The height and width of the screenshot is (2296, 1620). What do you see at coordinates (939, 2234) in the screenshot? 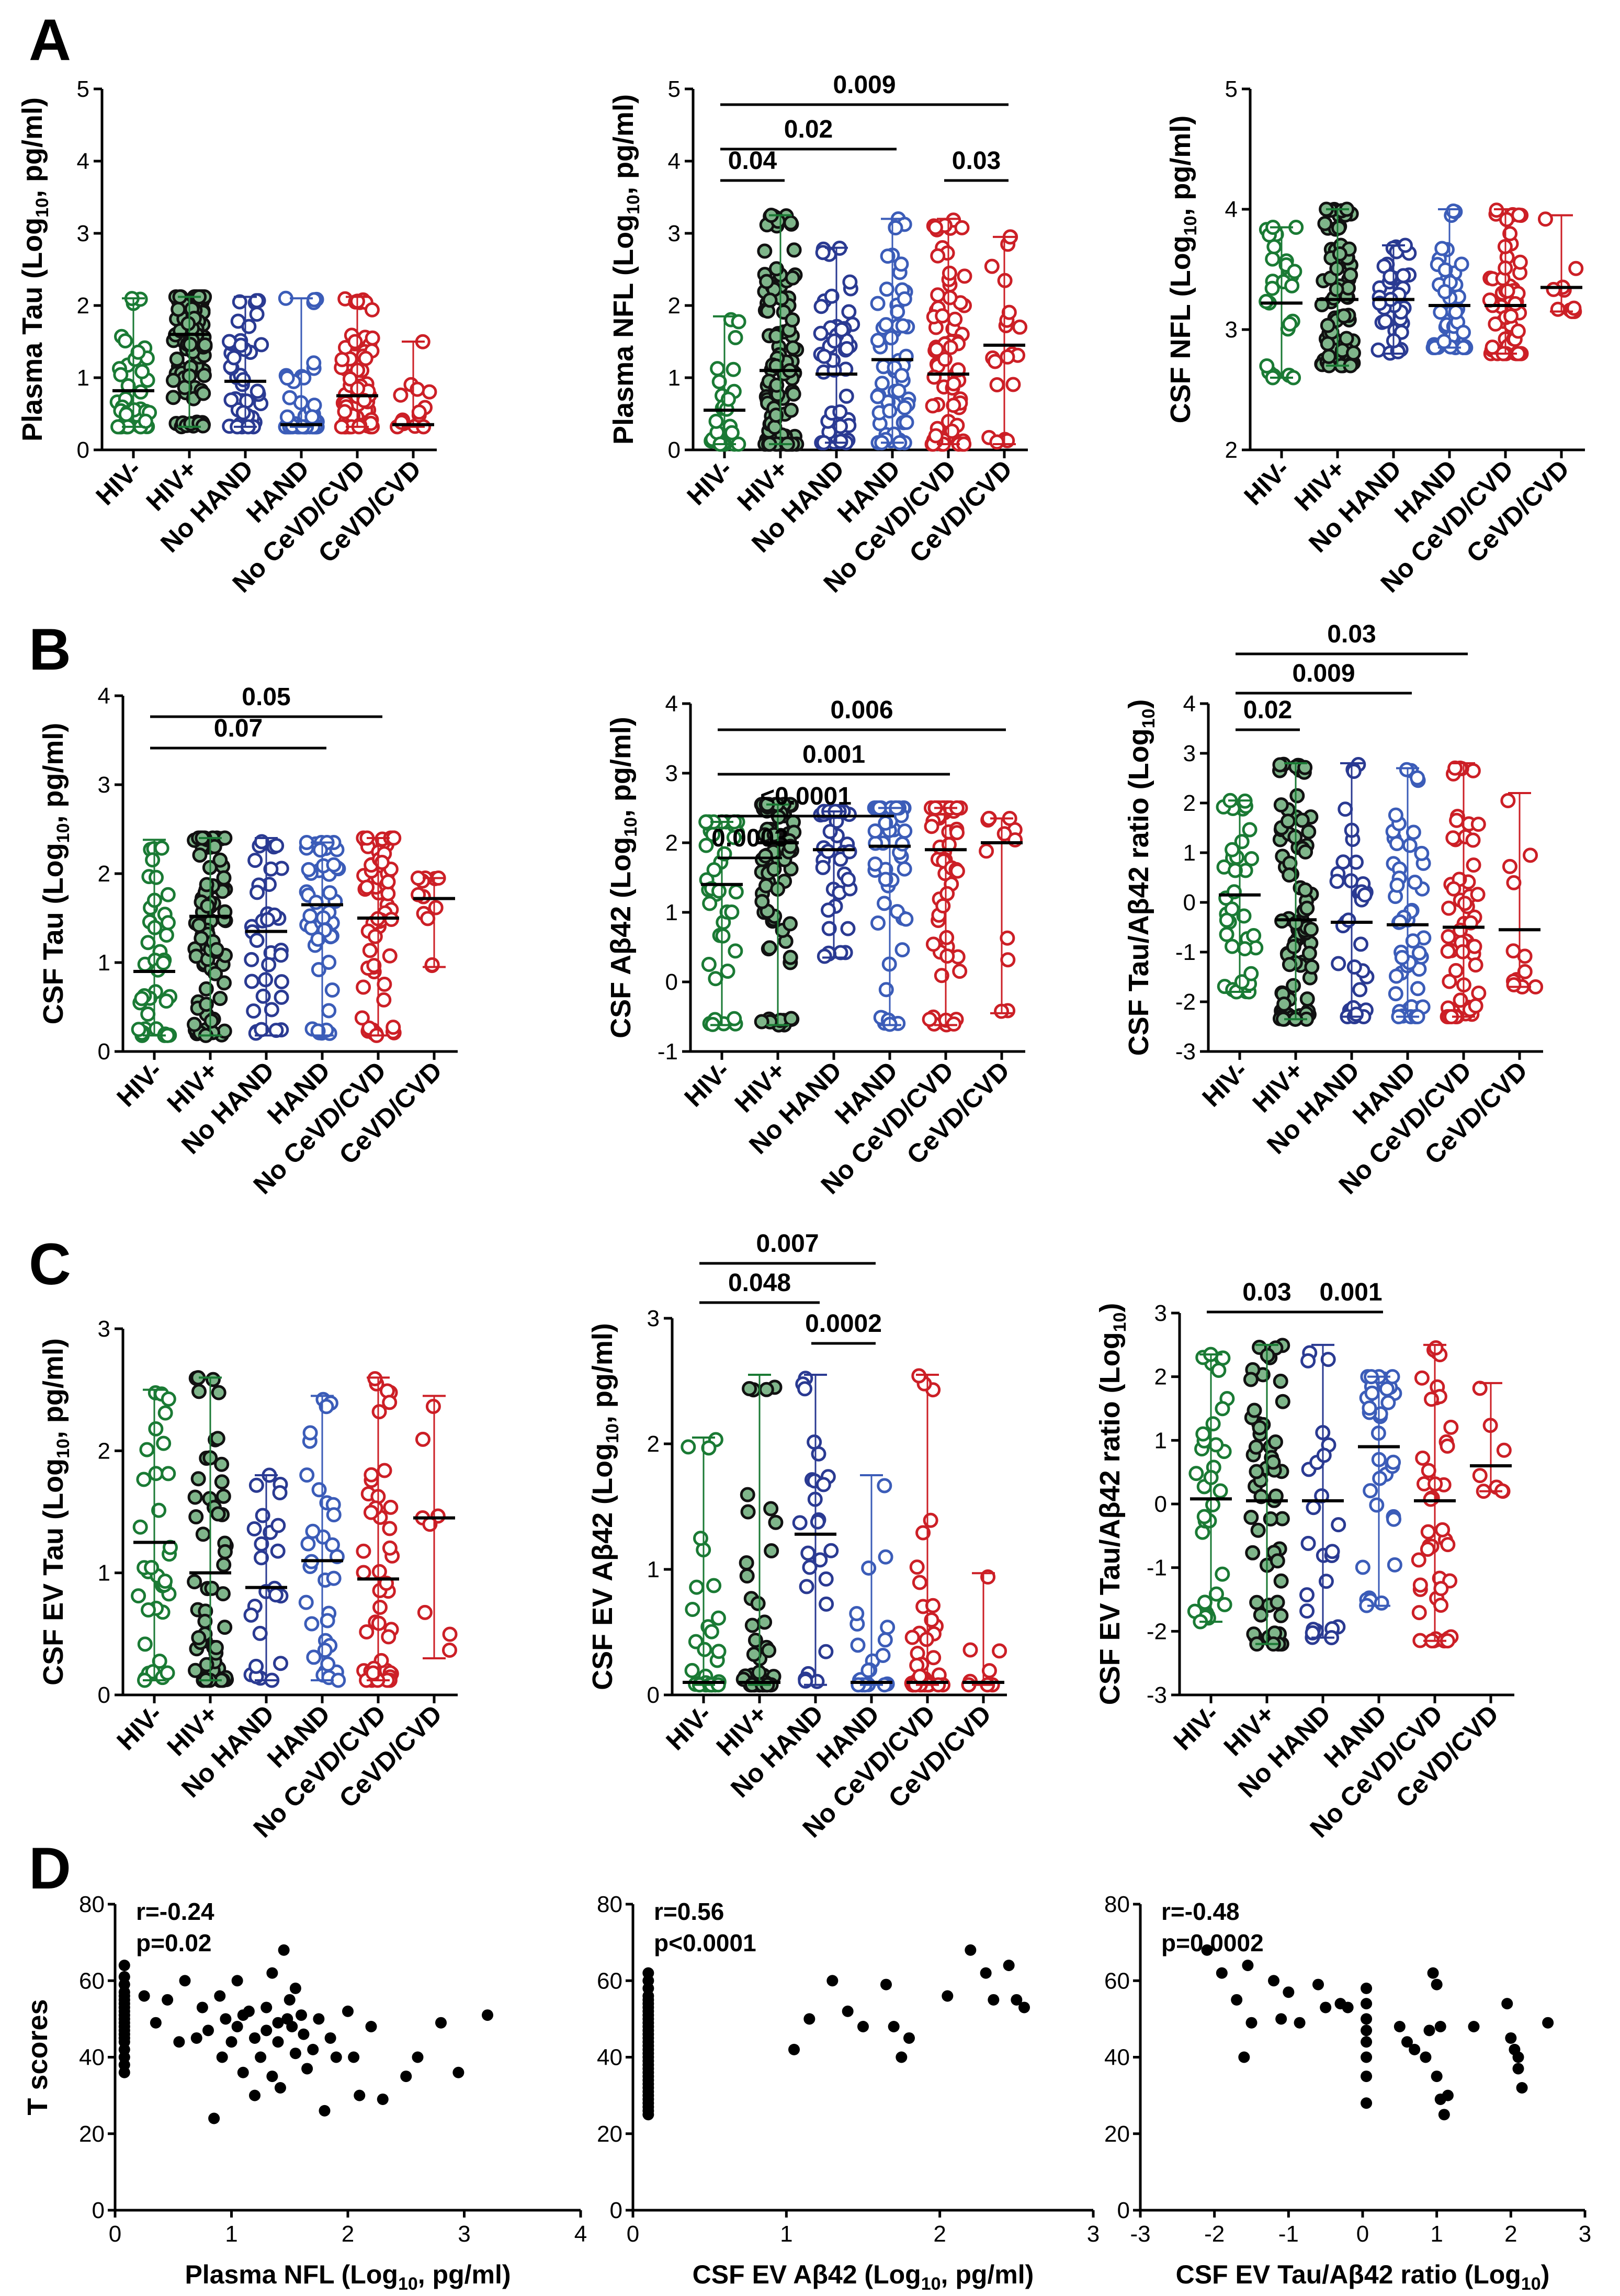
I see `x-tick-label: 2` at bounding box center [939, 2234].